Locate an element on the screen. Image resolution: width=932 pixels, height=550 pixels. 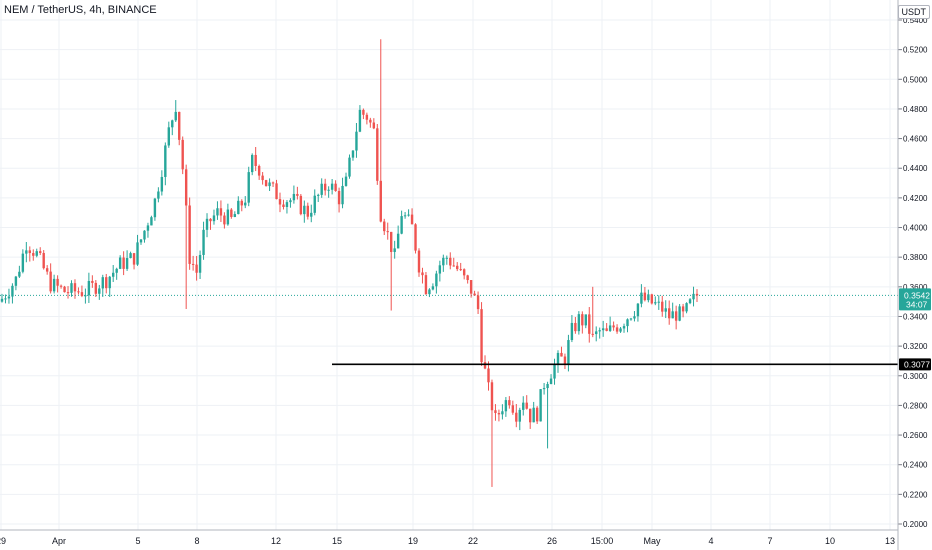
x-tick-label: 4 is located at coordinates (710, 541).